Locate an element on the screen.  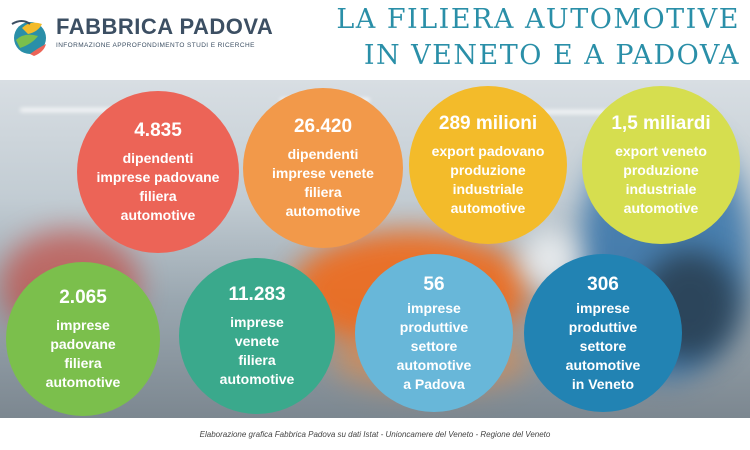
stat-number: 4.835 is located at coordinates (158, 130).